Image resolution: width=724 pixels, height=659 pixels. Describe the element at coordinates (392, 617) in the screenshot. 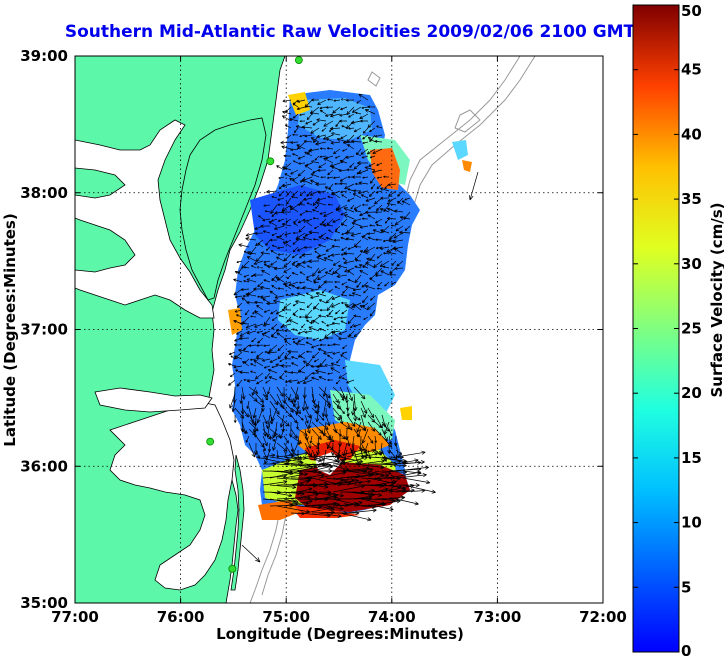

I see `x-tick-label: 74:00` at that location.